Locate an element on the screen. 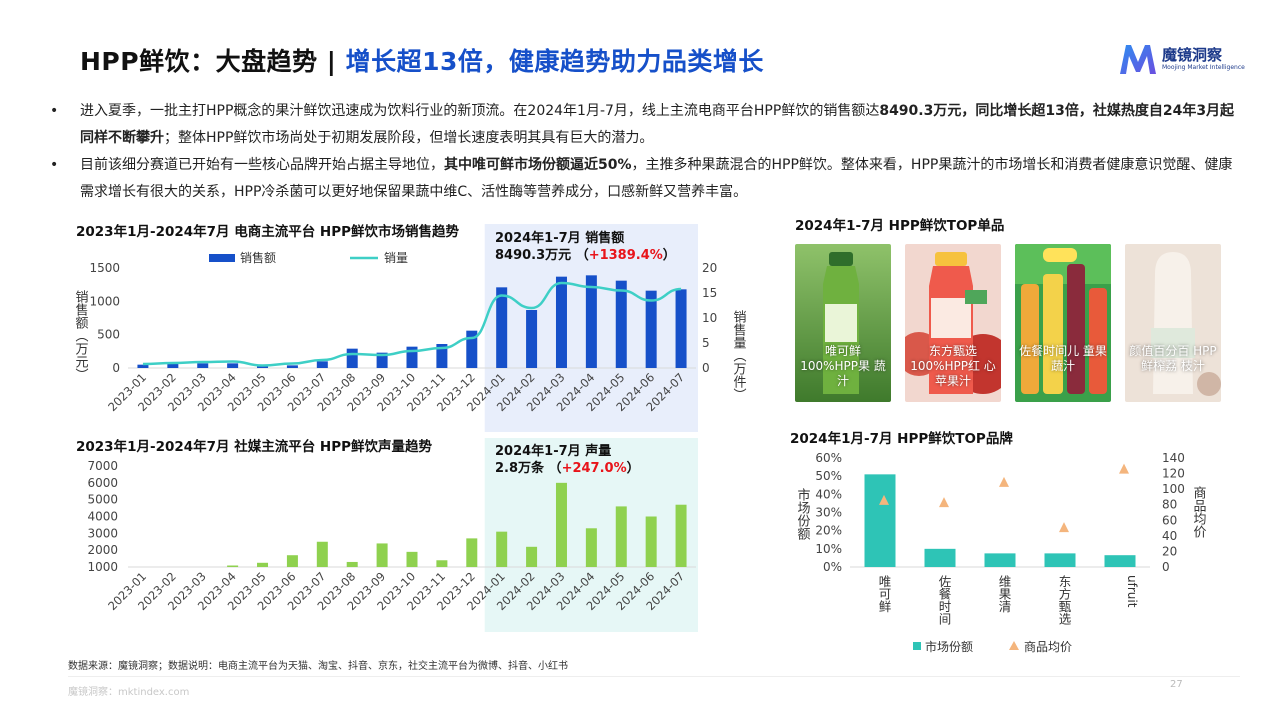 The width and height of the screenshot is (1280, 720). juice-bottle-red-icon is located at coordinates (953, 323).